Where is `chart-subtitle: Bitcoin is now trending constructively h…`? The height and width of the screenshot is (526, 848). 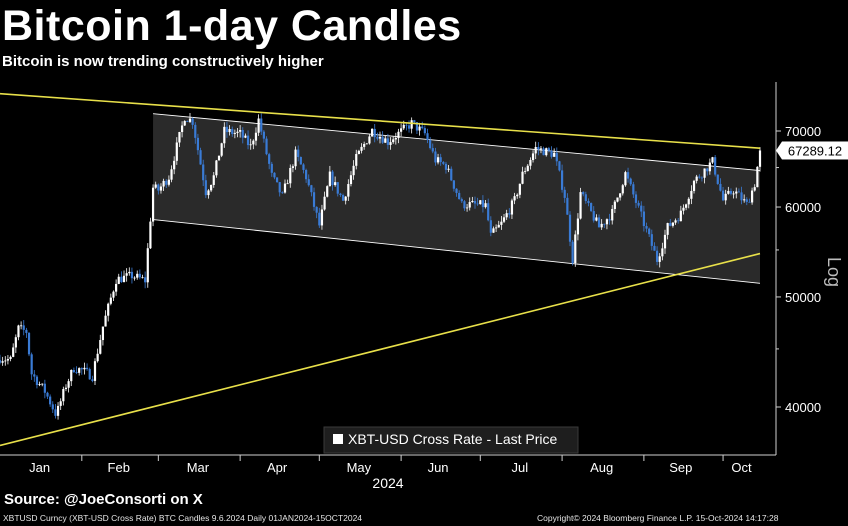 chart-subtitle: Bitcoin is now trending constructively h… is located at coordinates (163, 61).